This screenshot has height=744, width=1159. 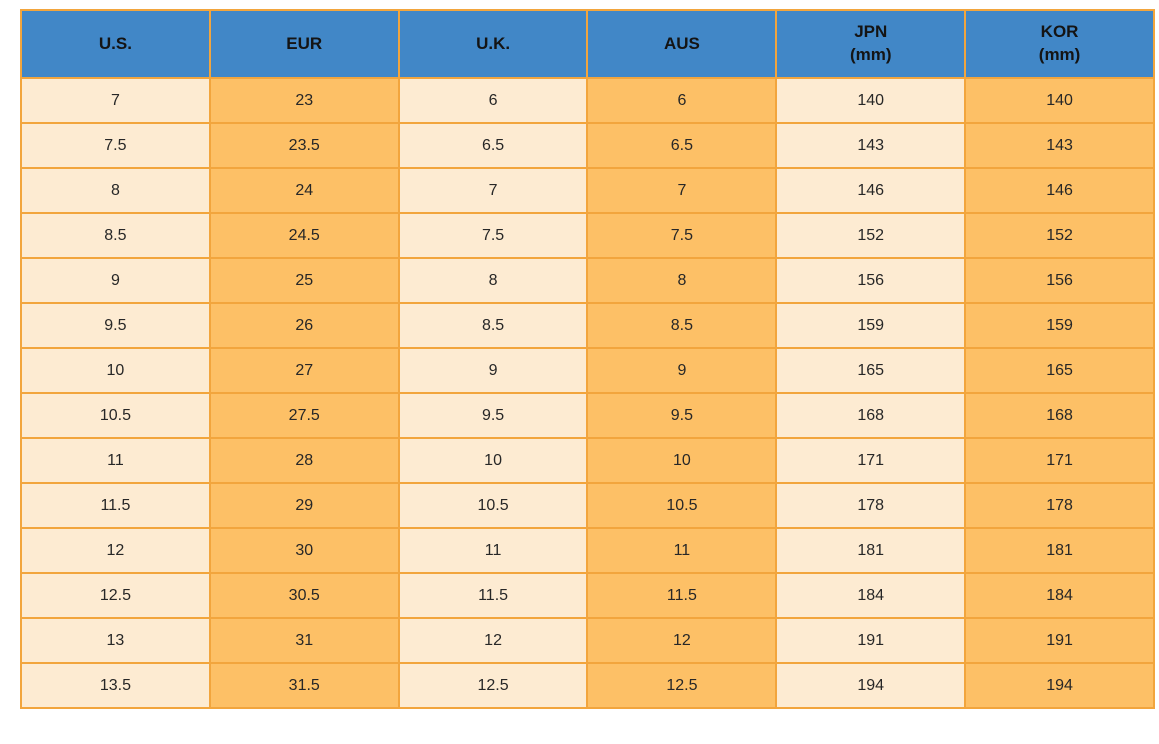 I want to click on table-row: 7.5 23.5 6.5 6.5 143 143, so click(x=587, y=145).